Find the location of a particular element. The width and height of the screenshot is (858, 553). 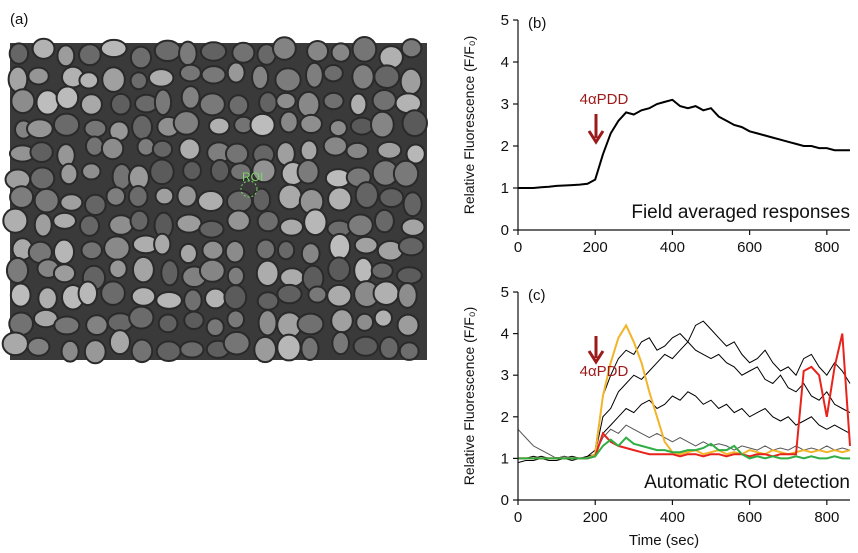

y-tick-label: 3 is located at coordinates (505, 104).